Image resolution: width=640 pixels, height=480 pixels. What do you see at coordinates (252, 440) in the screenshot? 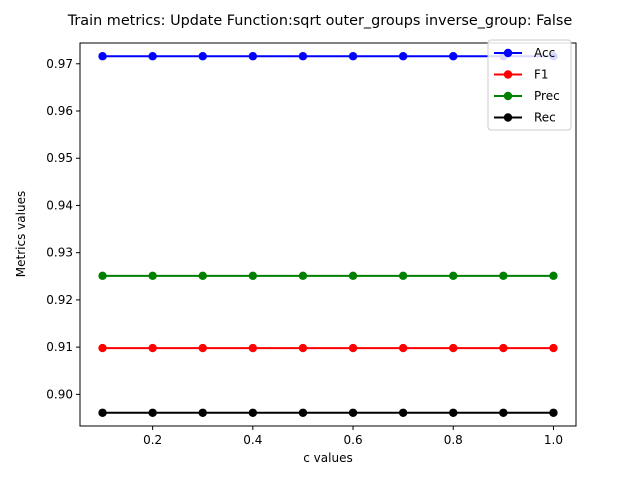
I see `x-tick-label: 0.4` at bounding box center [252, 440].